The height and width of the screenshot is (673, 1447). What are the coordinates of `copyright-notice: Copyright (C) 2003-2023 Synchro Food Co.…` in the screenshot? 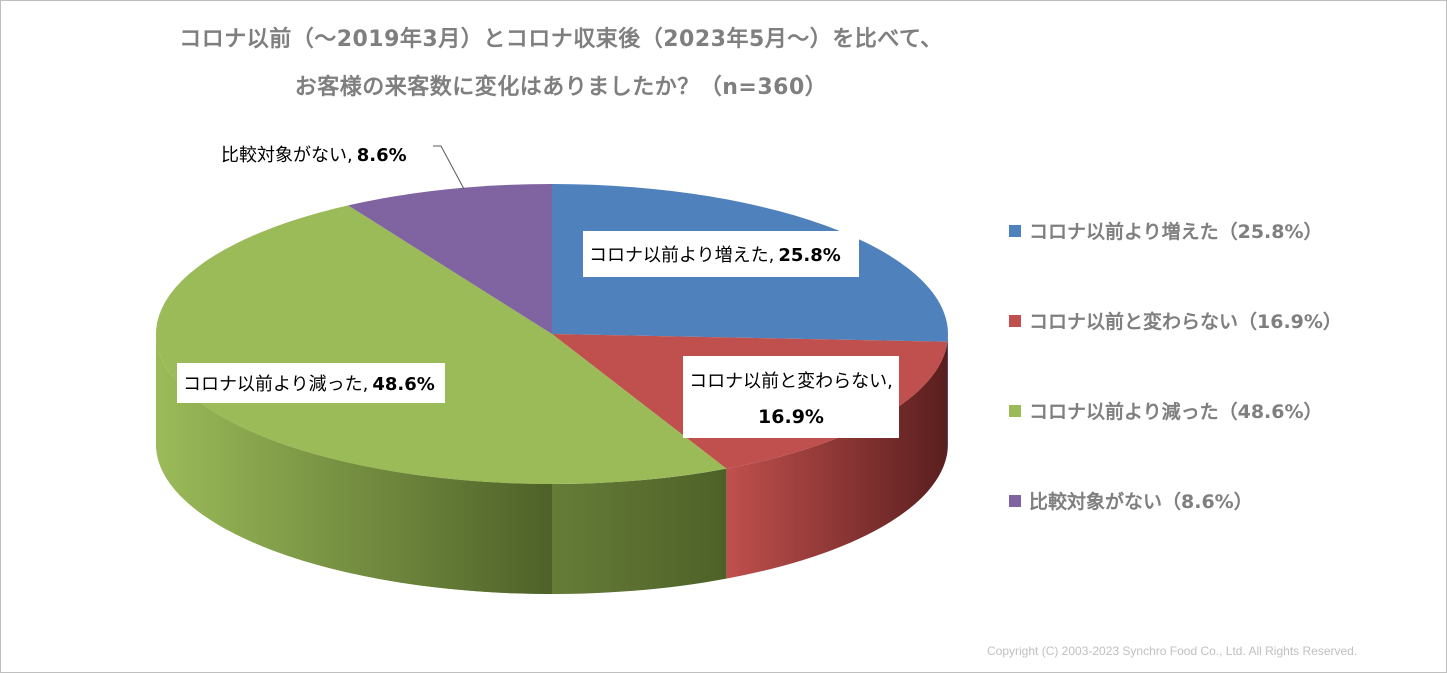 It's located at (1172, 651).